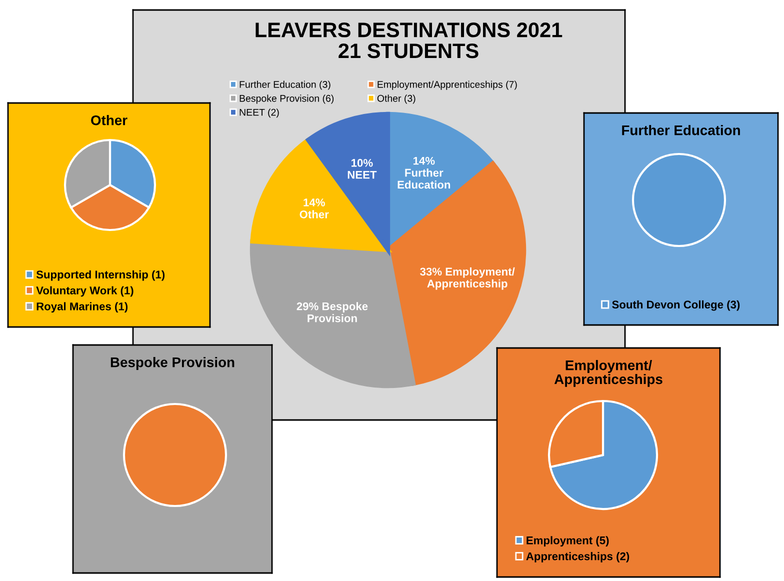  I want to click on data-label: 29% Bespoke Provision, so click(332, 312).